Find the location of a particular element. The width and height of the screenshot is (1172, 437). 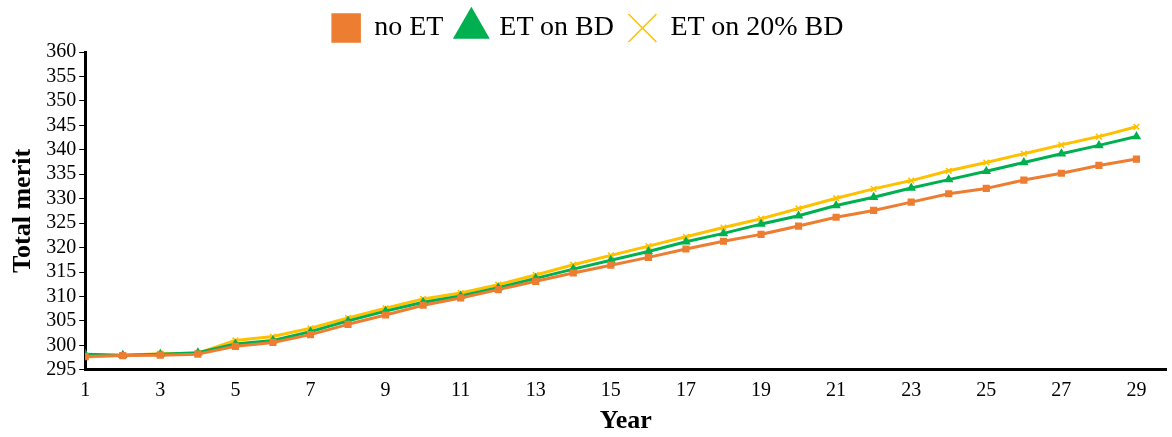

x-tick-label: 19 is located at coordinates (761, 389).